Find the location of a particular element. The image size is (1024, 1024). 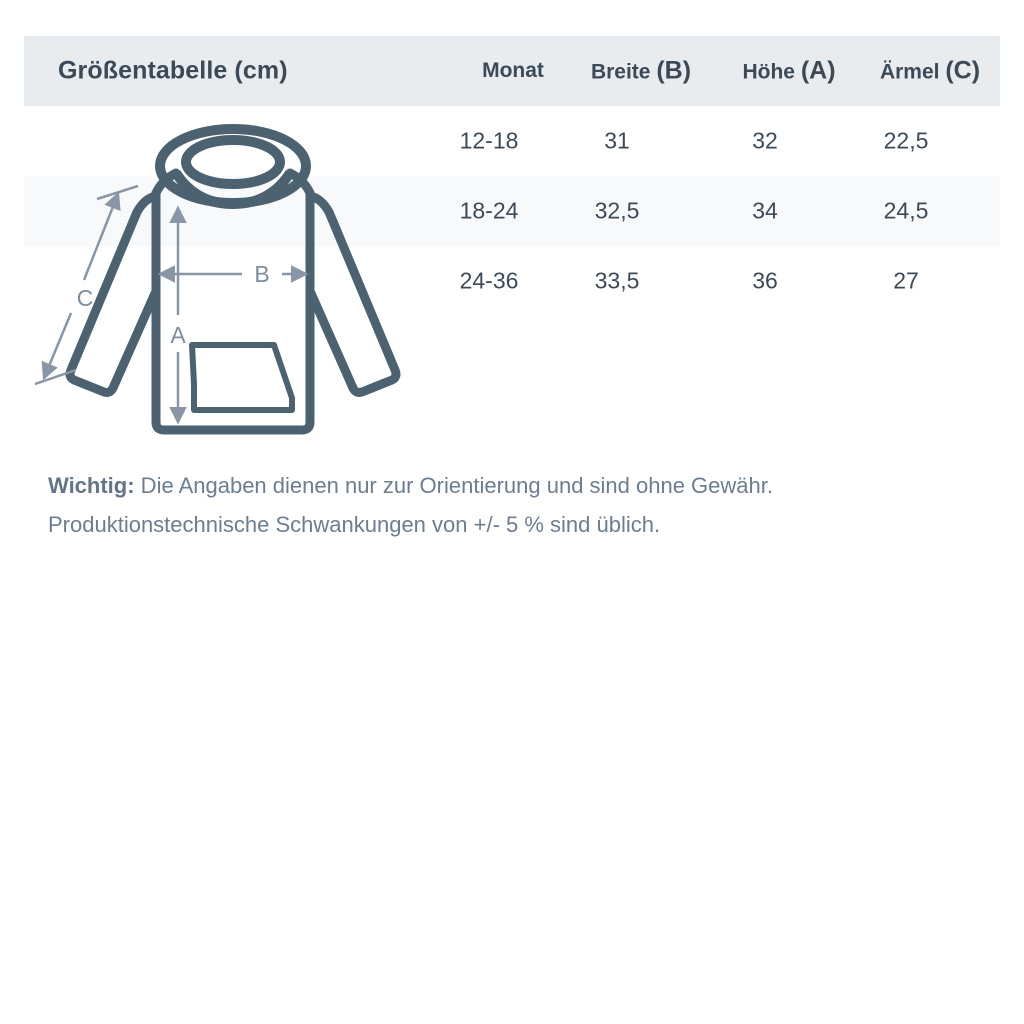

cell-hoehe: 36 is located at coordinates (765, 280).